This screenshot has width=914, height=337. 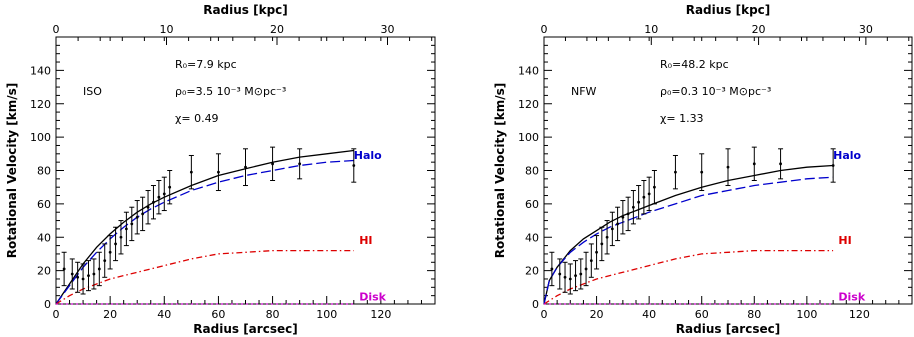 I want to click on panel-nfw-x-tick-label: 100, so click(x=806, y=314).